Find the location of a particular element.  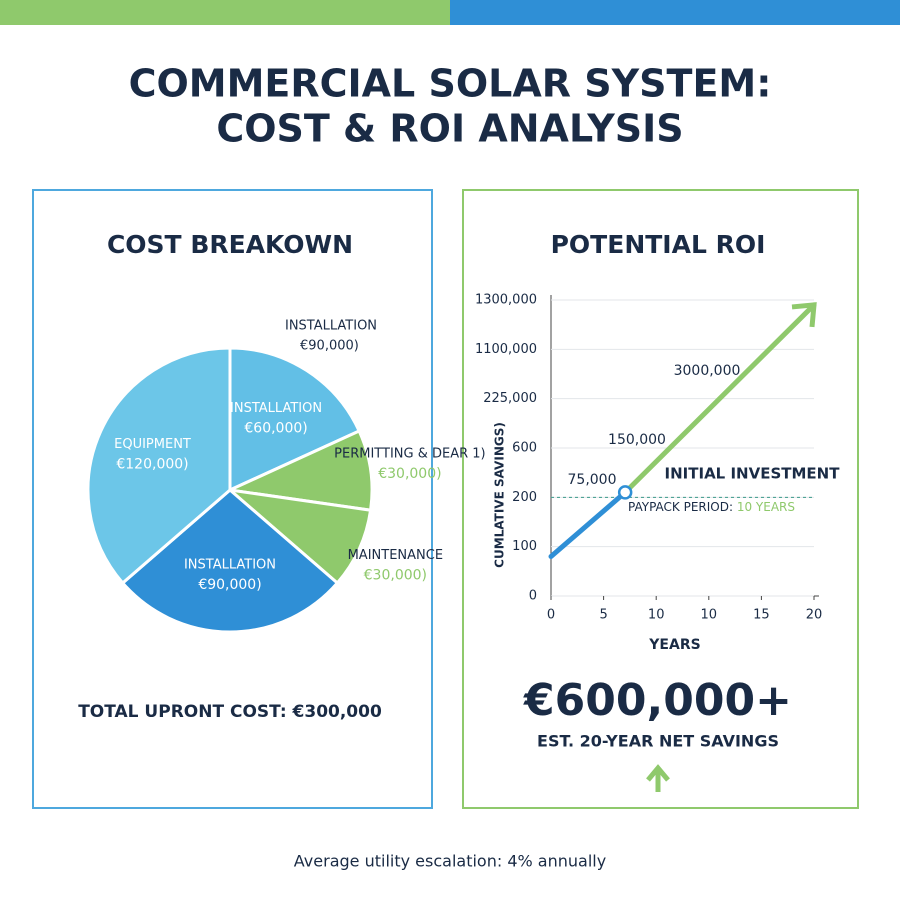

up-arrow is located at coordinates (658, 778).